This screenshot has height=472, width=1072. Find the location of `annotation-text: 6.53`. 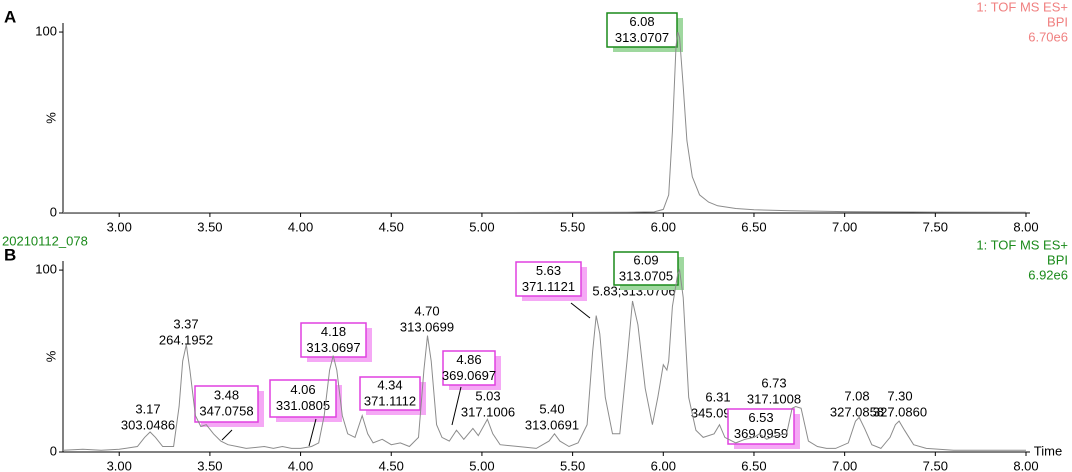

annotation-text: 6.53 is located at coordinates (760, 417).